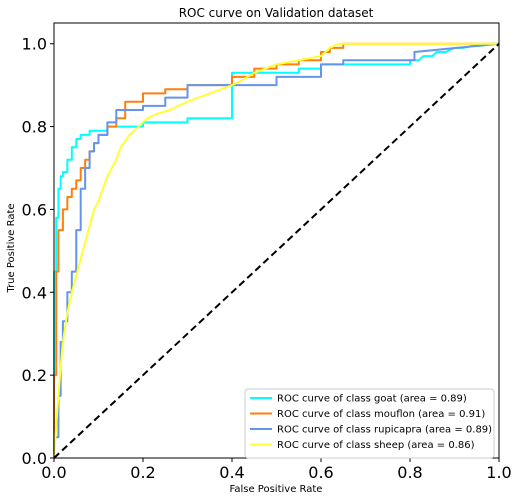 Image resolution: width=520 pixels, height=501 pixels. I want to click on legend-box, so click(369, 423).